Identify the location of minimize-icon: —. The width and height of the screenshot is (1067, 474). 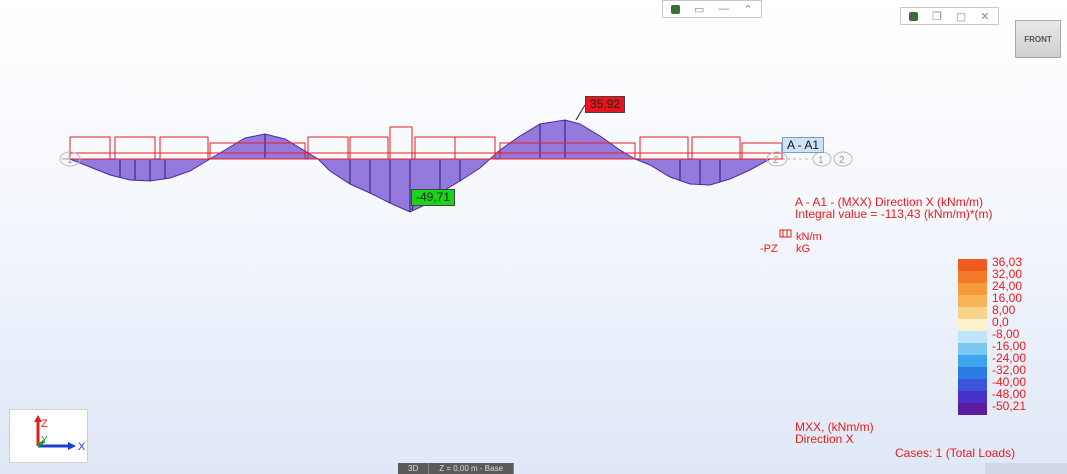
(724, 9).